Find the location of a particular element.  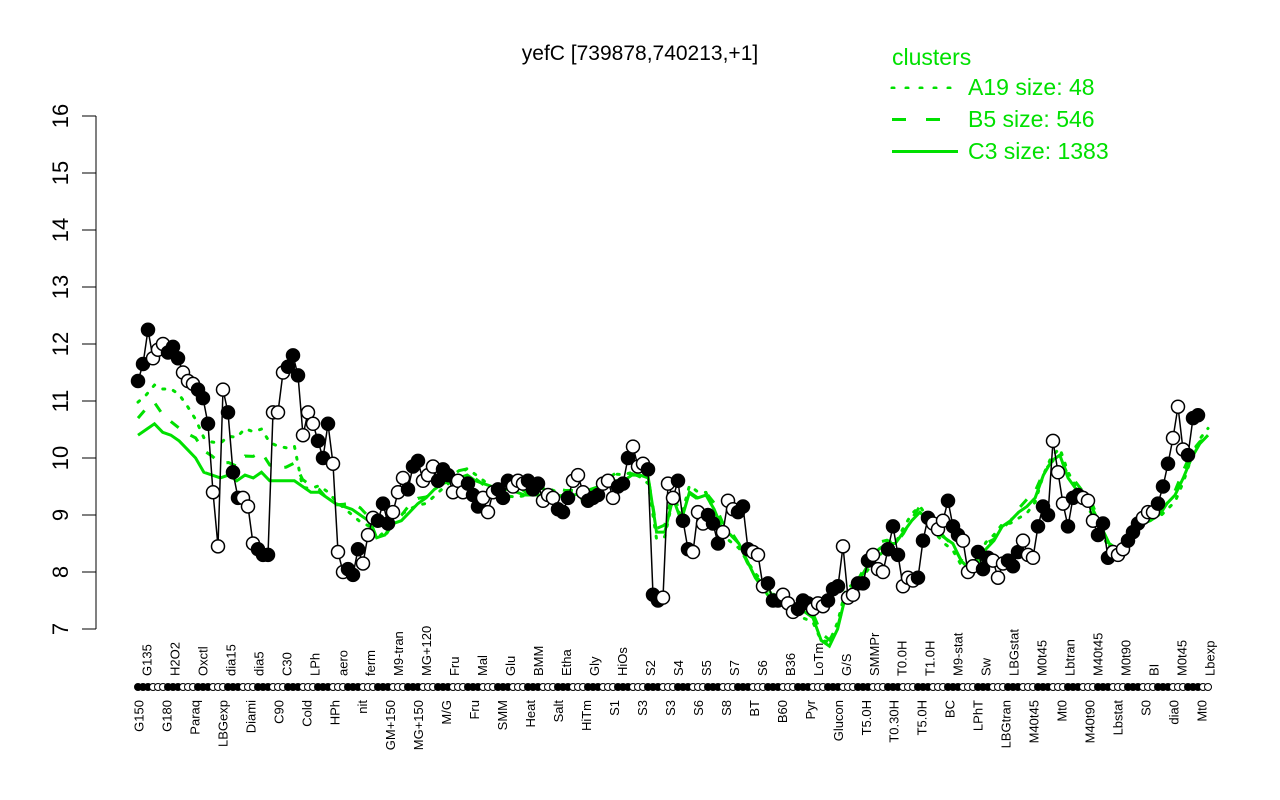

x-tick-label: M0t90 is located at coordinates (1126, 658).